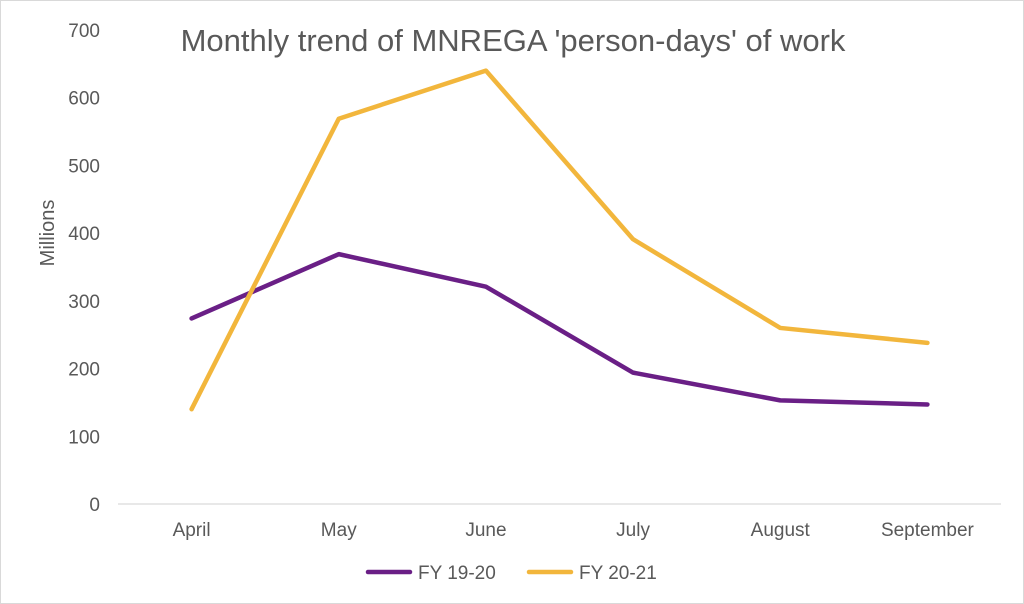  Describe the element at coordinates (339, 530) in the screenshot. I see `x-tick-label: May` at that location.